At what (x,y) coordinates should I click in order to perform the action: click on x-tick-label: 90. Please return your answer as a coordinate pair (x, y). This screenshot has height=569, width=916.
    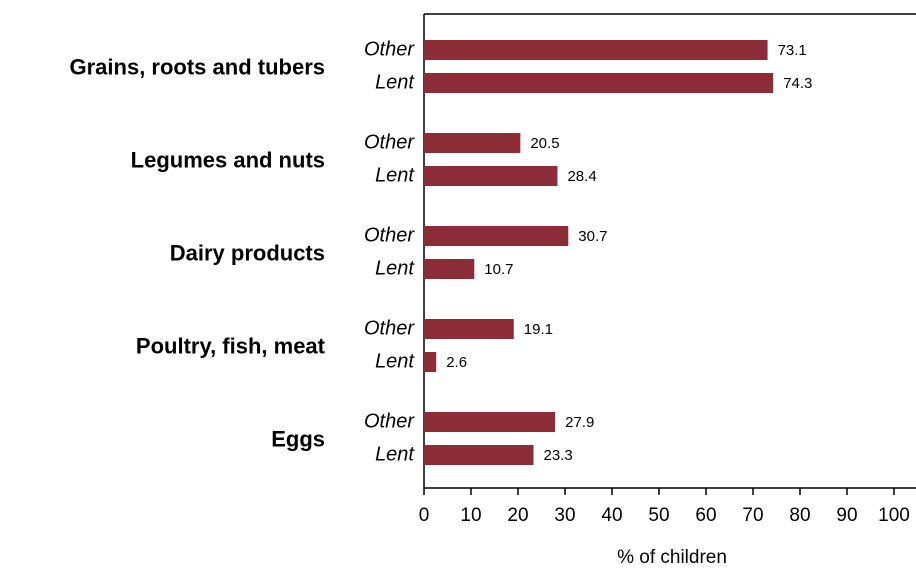
    Looking at the image, I should click on (846, 515).